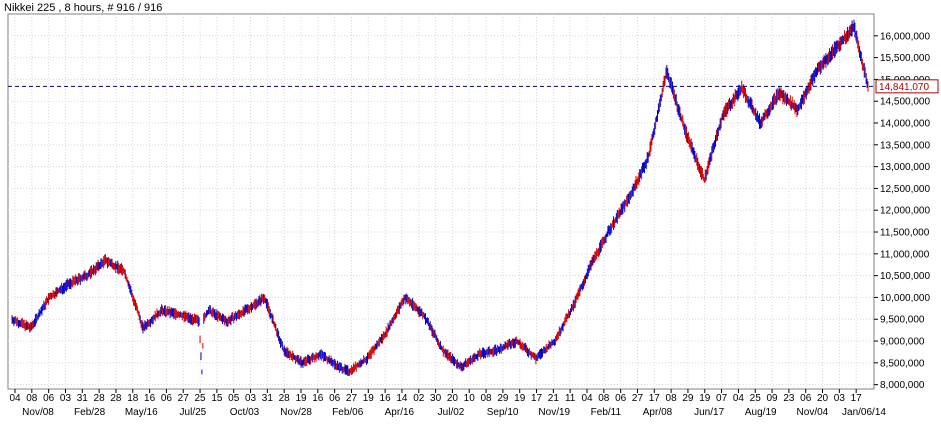  I want to click on x-date-label: Jul/25, so click(193, 412).